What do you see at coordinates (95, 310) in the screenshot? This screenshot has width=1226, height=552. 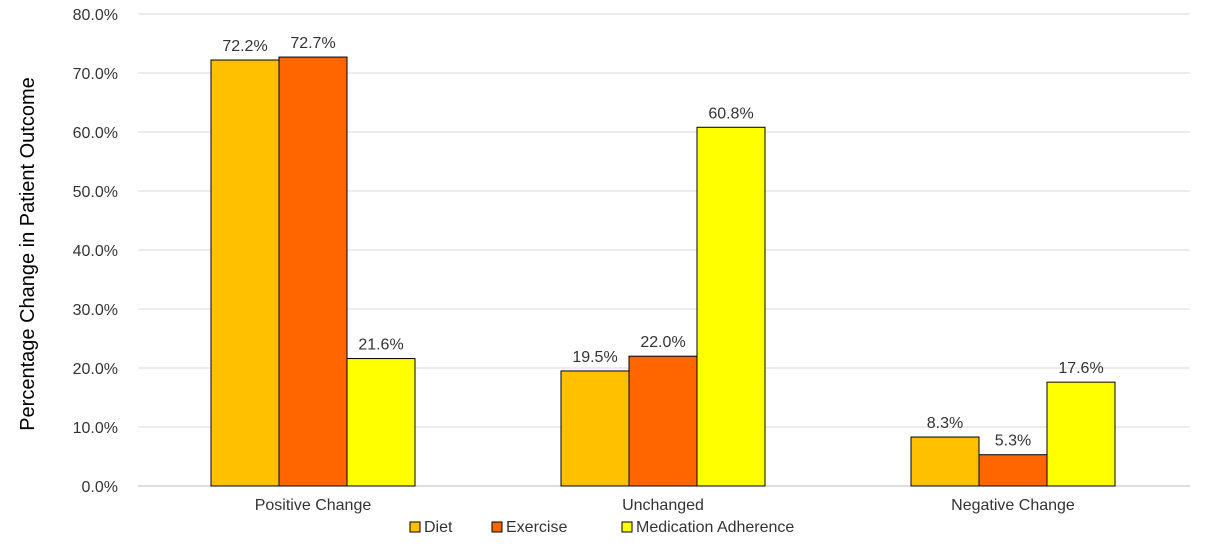 I see `y-tick-label: 30.0%` at bounding box center [95, 310].